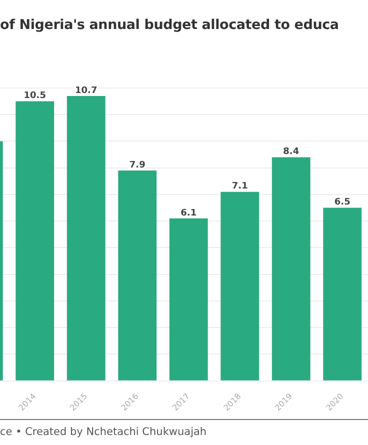 The image size is (368, 445). Describe the element at coordinates (137, 165) in the screenshot. I see `data-label: 7.9` at that location.